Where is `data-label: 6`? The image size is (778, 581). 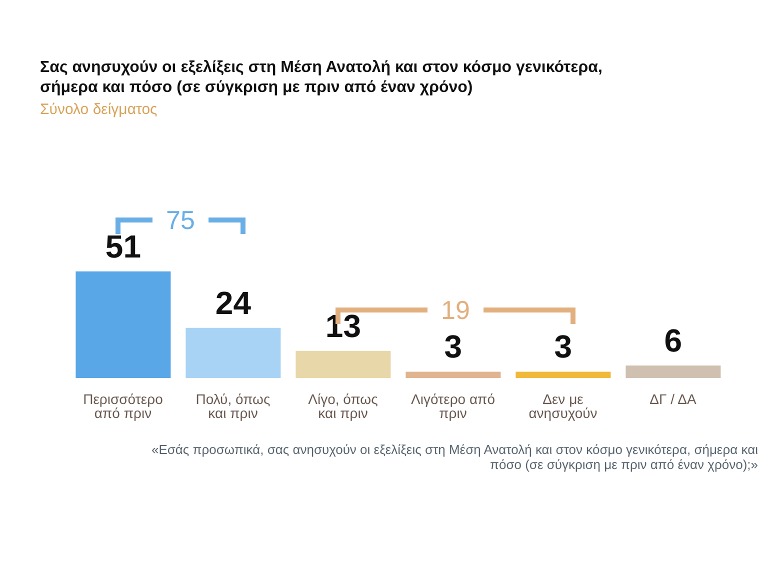 data-label: 6 is located at coordinates (673, 340).